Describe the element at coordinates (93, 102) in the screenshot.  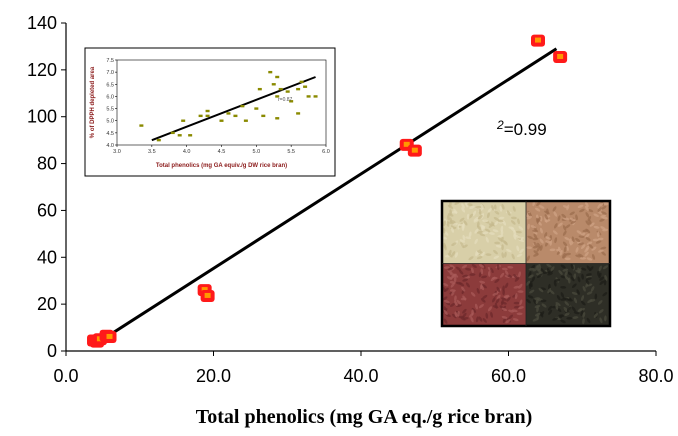
I see `inset-y-axis-title: % of DPPH depleted area` at that location.